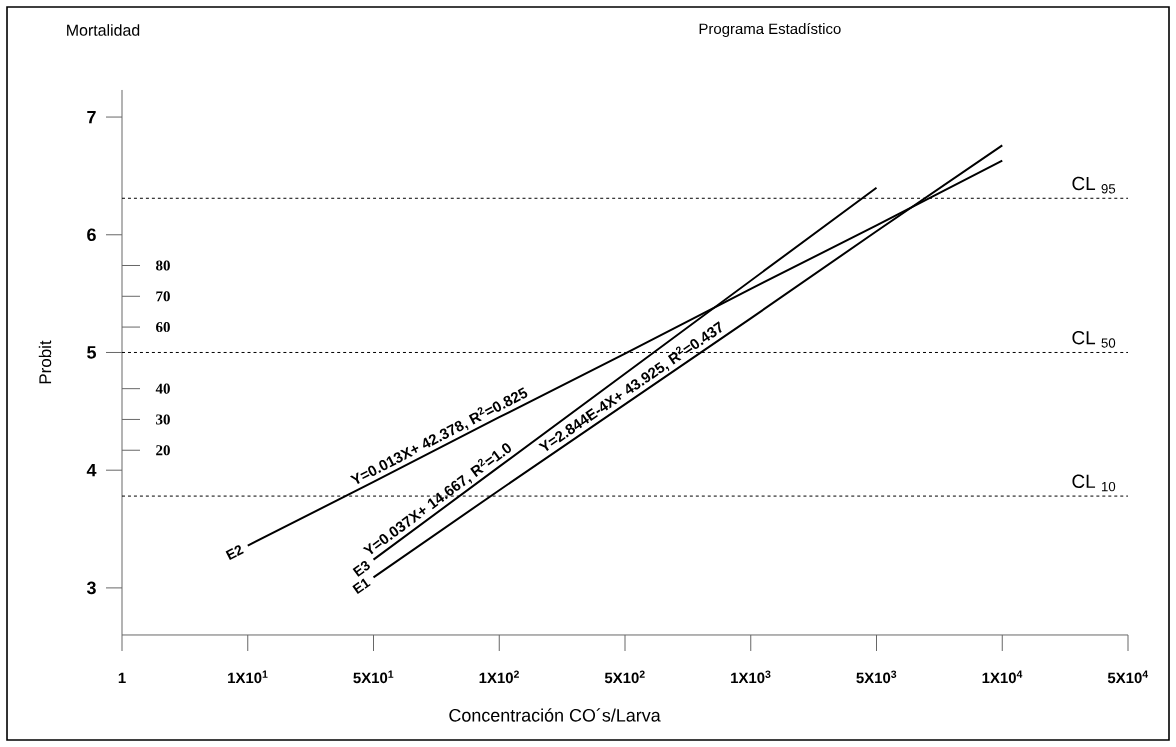  Describe the element at coordinates (163, 296) in the screenshot. I see `y2-tick-label: 70` at that location.